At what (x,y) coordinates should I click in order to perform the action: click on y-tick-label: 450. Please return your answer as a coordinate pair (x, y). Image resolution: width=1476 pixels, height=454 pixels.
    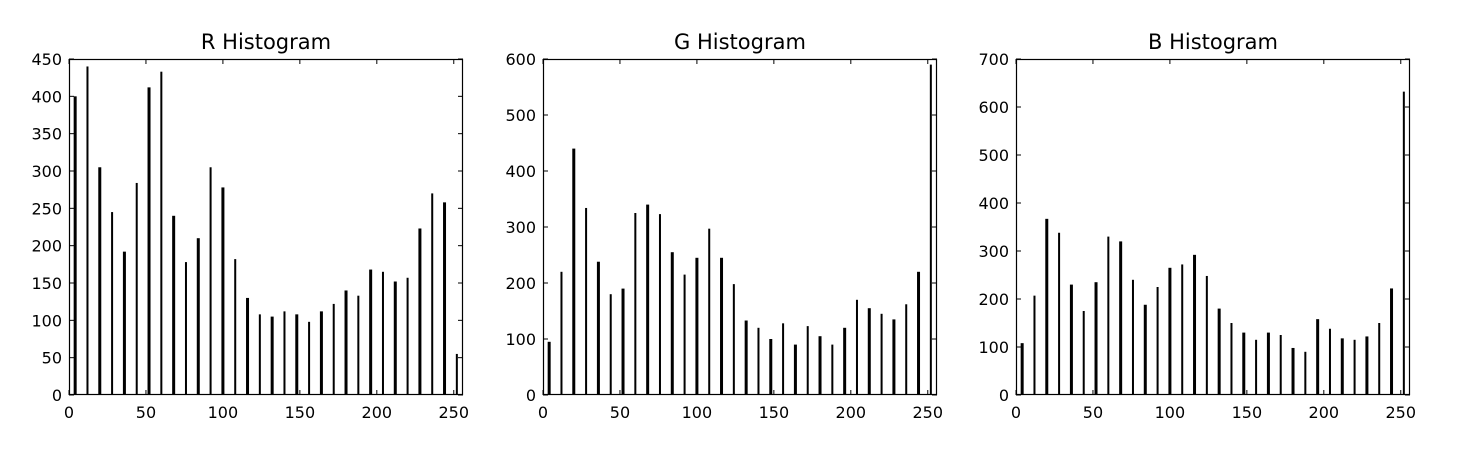
    Looking at the image, I should click on (46, 59).